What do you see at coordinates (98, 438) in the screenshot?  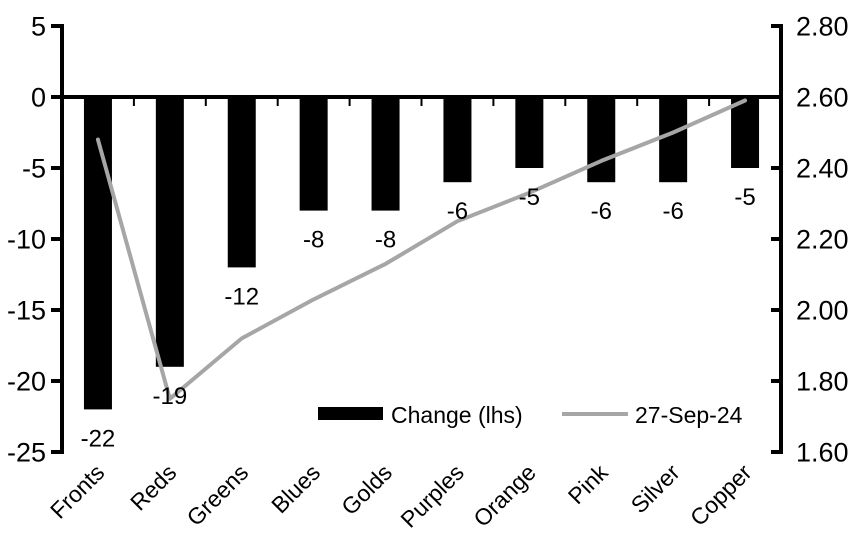 I see `bar-value-label: -22` at bounding box center [98, 438].